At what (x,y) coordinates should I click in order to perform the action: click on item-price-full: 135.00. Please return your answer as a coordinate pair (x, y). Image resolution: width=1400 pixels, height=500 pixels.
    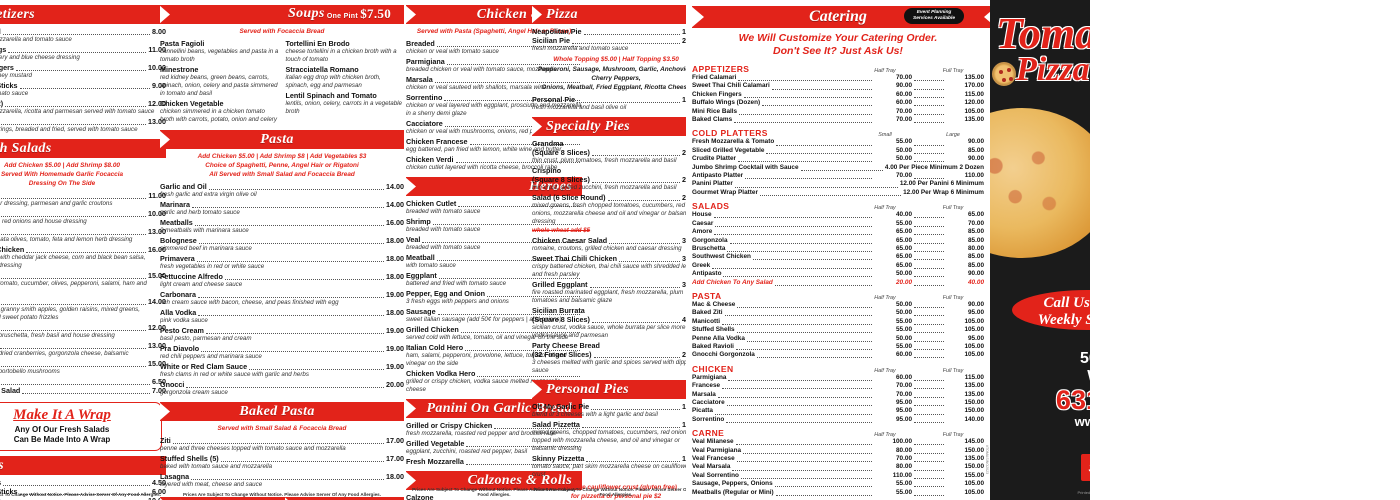
    Looking at the image, I should click on (974, 459).